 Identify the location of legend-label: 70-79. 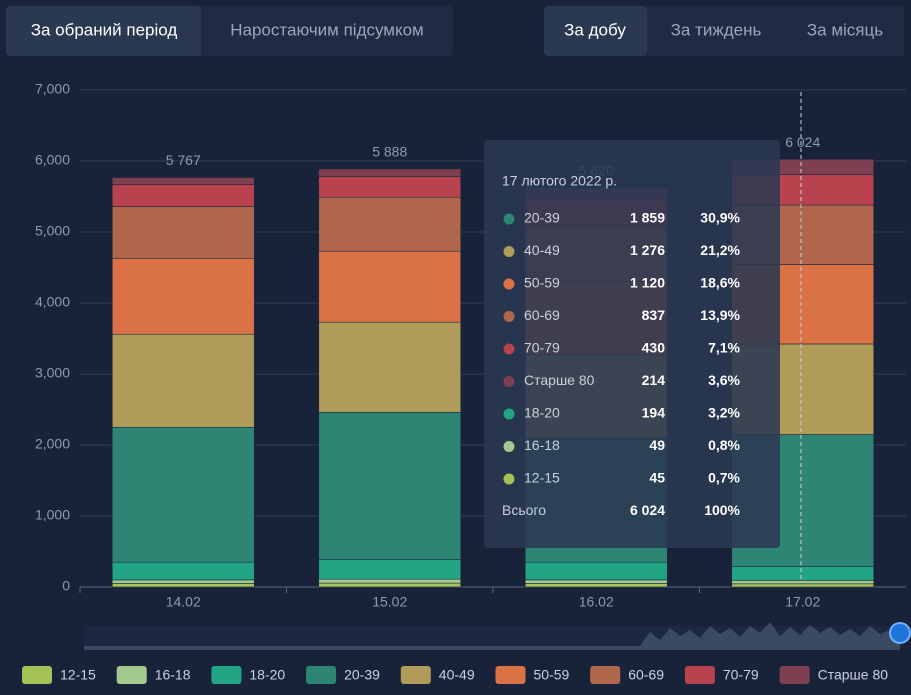
(741, 675).